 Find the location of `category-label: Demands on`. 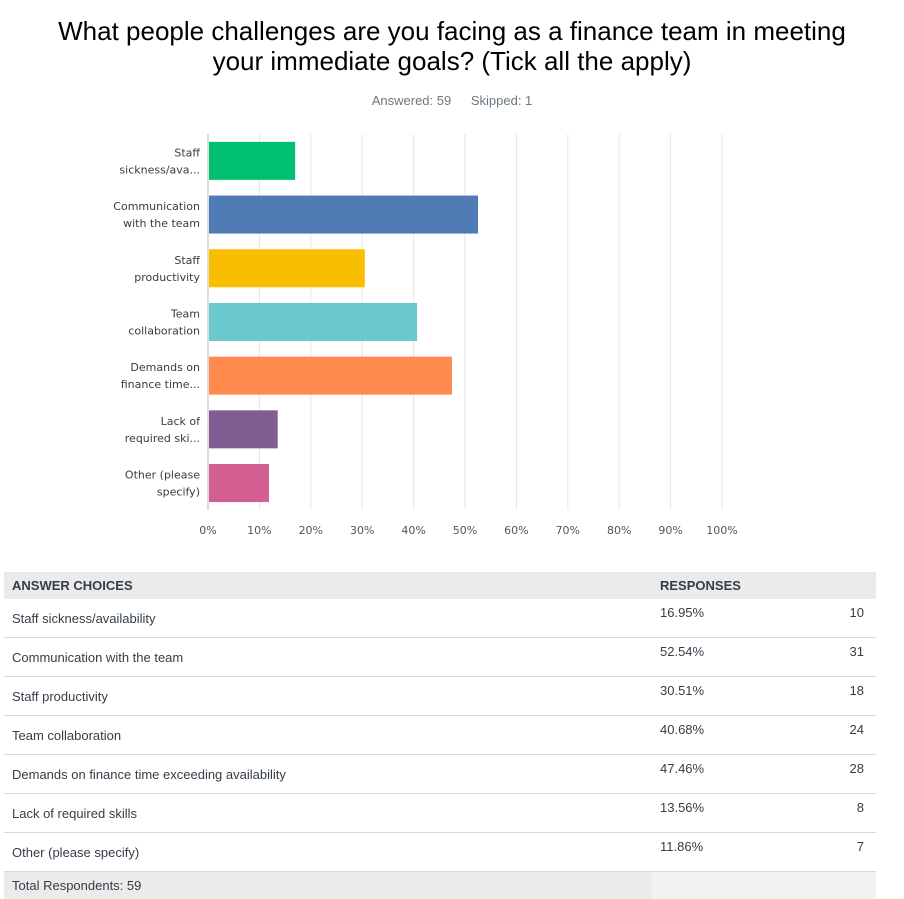

category-label: Demands on is located at coordinates (165, 367).